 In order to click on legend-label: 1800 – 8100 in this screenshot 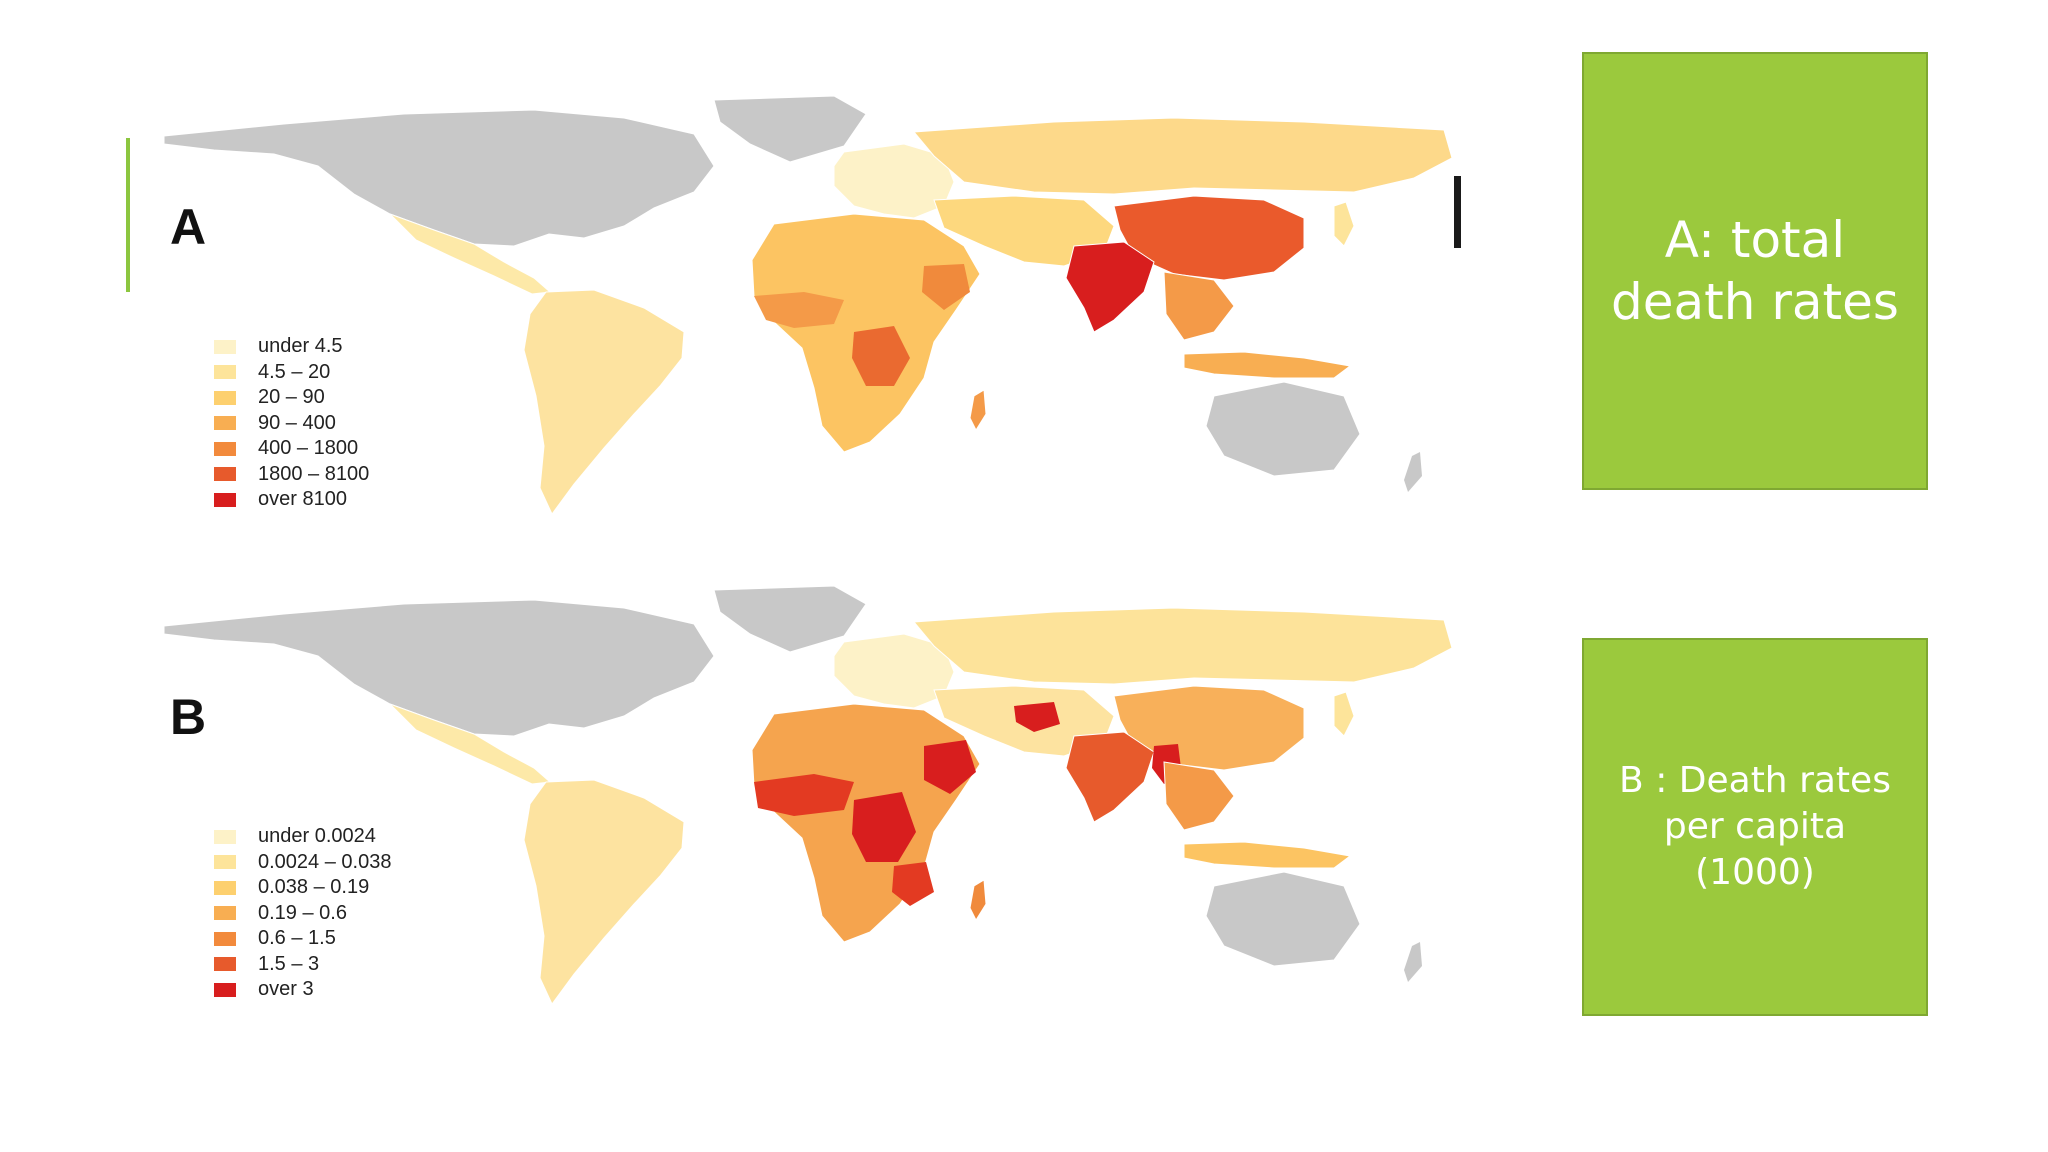, I will do `click(314, 473)`.